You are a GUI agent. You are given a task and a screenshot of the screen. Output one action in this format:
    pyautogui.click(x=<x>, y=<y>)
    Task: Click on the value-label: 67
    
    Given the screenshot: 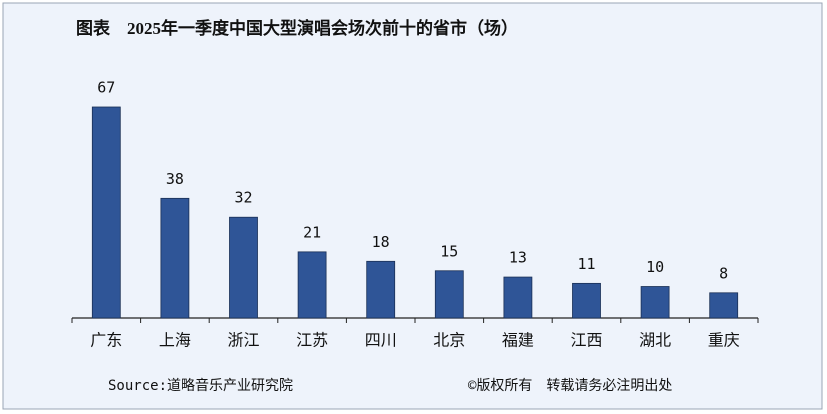 What is the action you would take?
    pyautogui.click(x=106, y=88)
    